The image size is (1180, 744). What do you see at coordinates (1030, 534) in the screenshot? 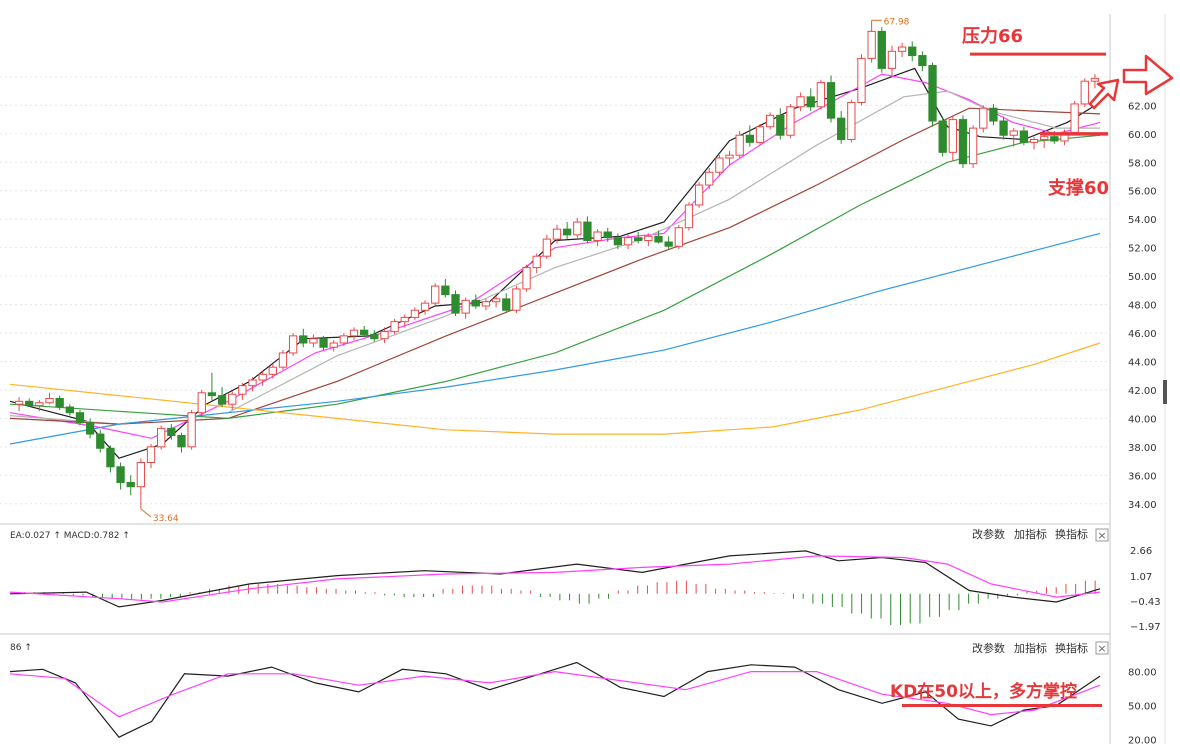
I see `macd-add-indicator-button: 加指标` at bounding box center [1030, 534].